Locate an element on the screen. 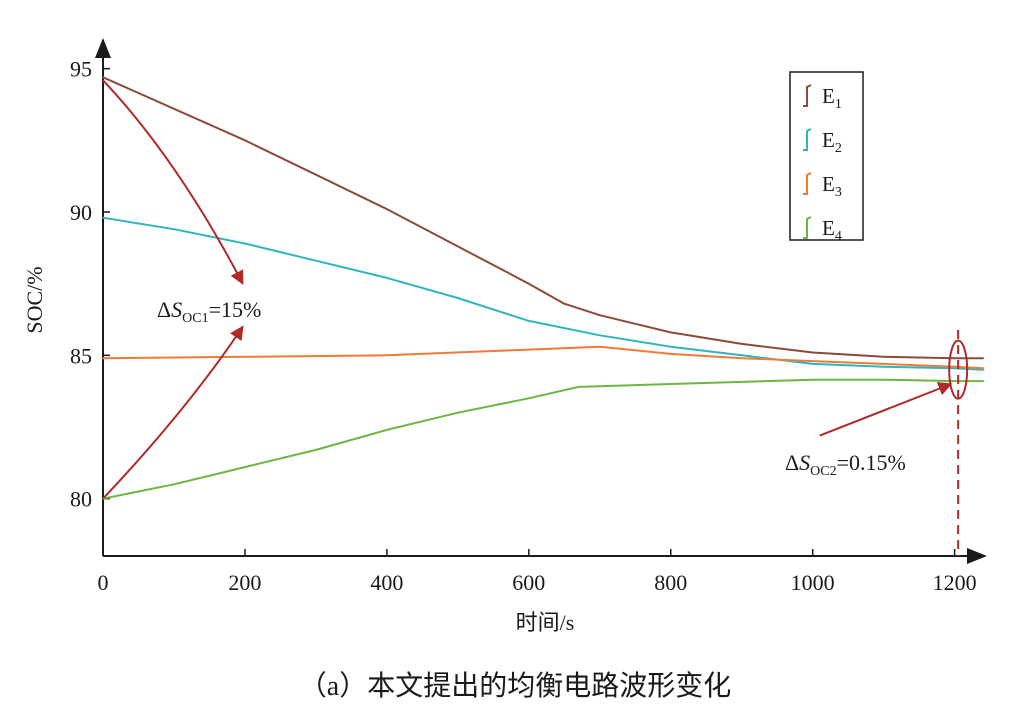 Image resolution: width=1029 pixels, height=715 pixels. y-tick-label: 90 is located at coordinates (81, 212).